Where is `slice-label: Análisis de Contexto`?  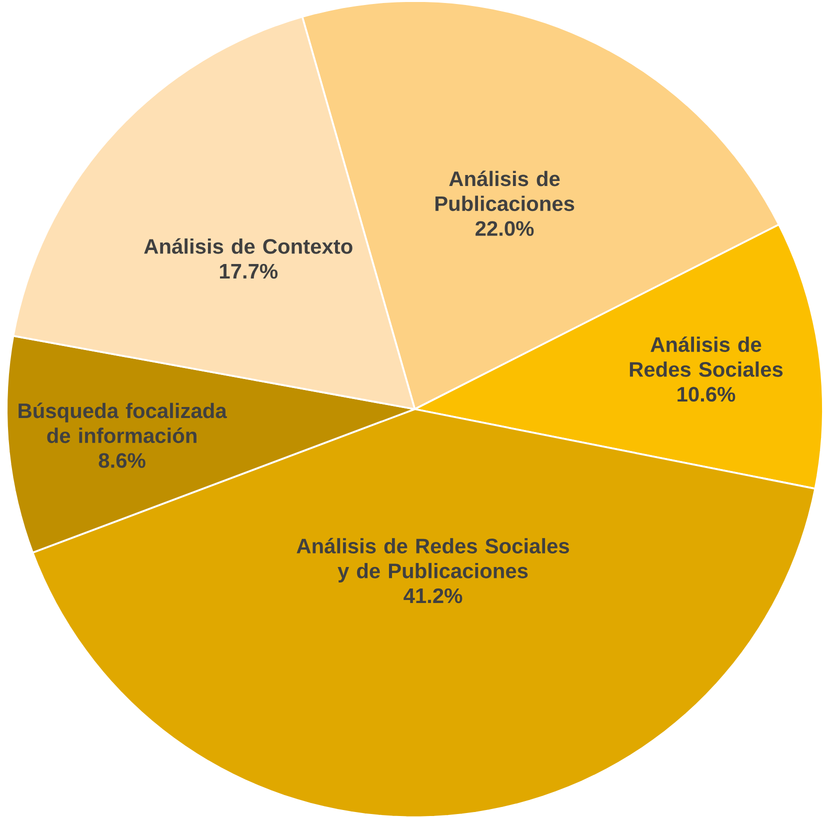 slice-label: Análisis de Contexto is located at coordinates (248, 246).